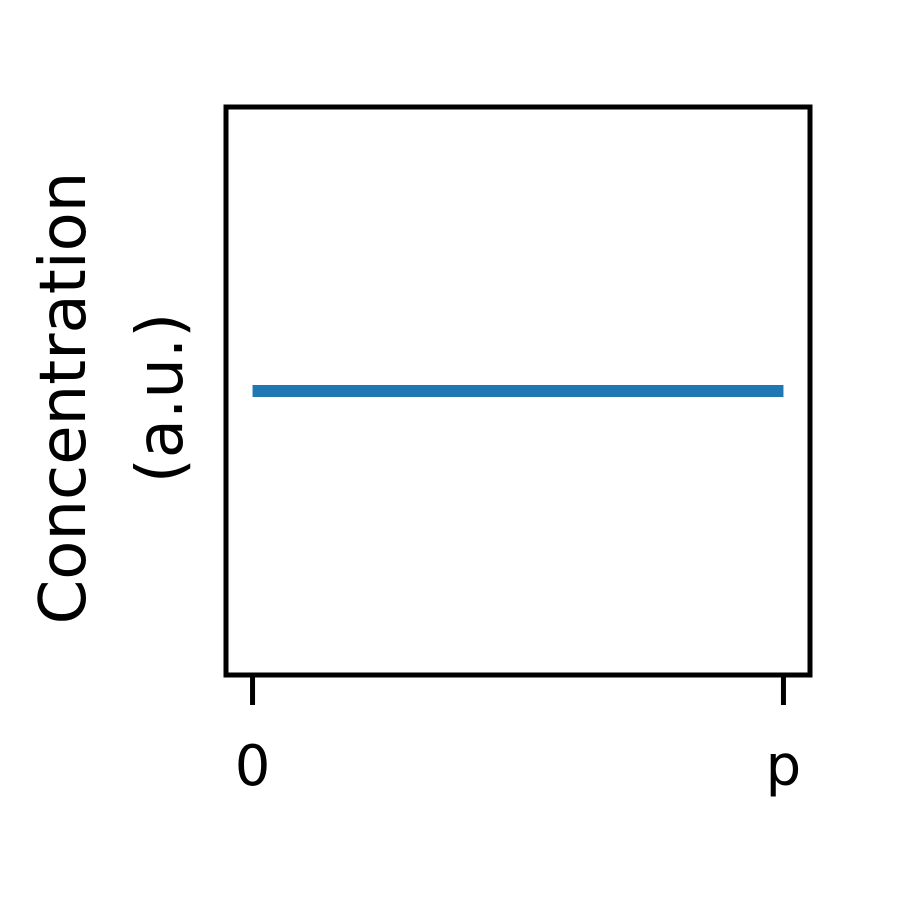 The height and width of the screenshot is (900, 900). What do you see at coordinates (161, 398) in the screenshot?
I see `y-axis-label-line-2: (a.u.)` at bounding box center [161, 398].